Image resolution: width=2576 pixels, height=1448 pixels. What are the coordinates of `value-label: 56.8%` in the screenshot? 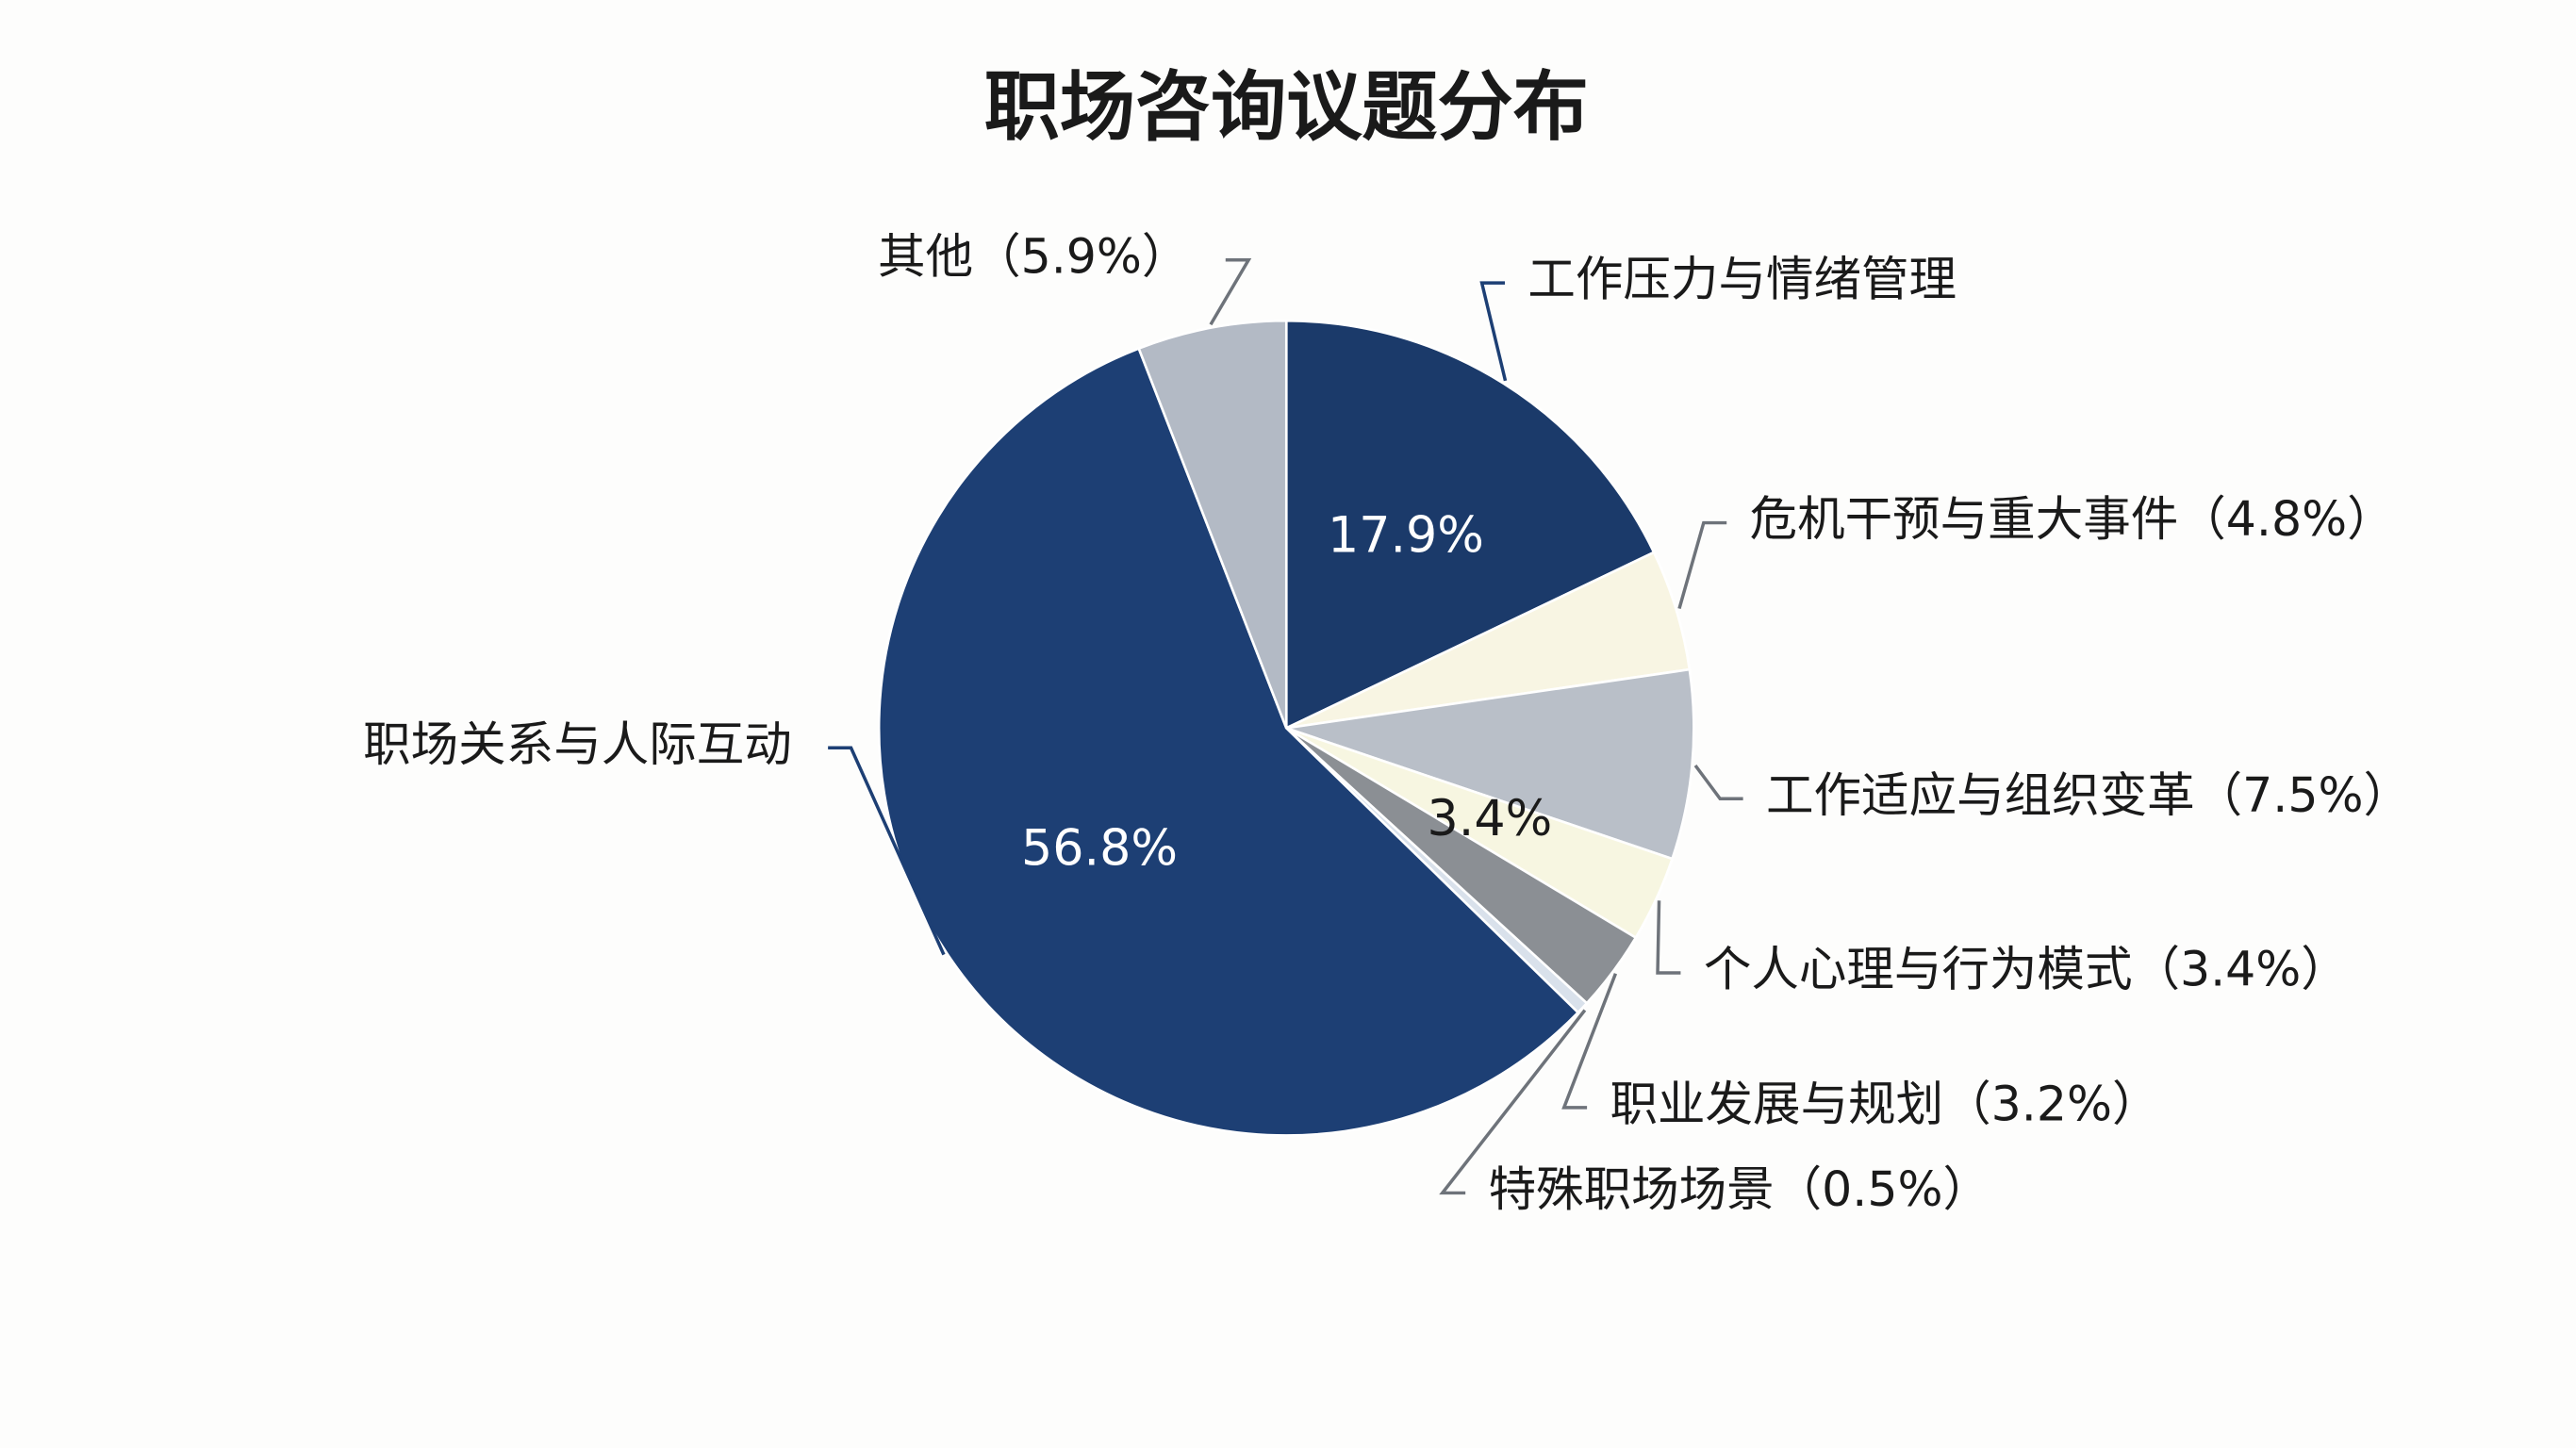 It's located at (1099, 848).